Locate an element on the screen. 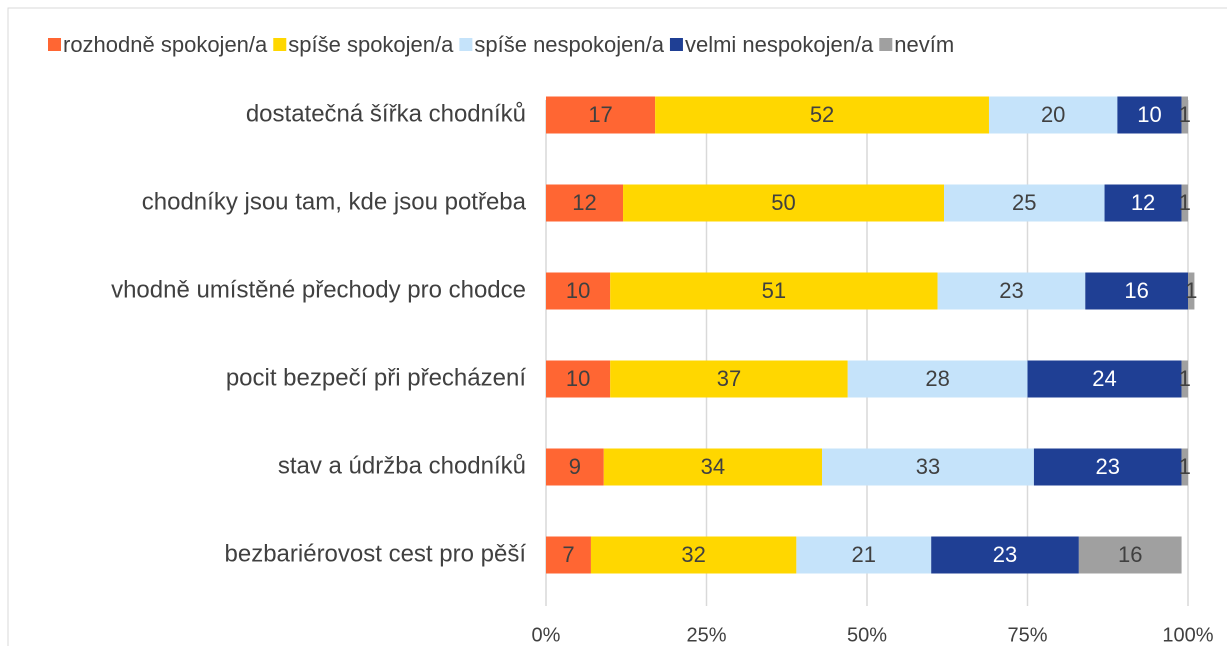 The width and height of the screenshot is (1227, 646). data-label: 51 is located at coordinates (774, 290).